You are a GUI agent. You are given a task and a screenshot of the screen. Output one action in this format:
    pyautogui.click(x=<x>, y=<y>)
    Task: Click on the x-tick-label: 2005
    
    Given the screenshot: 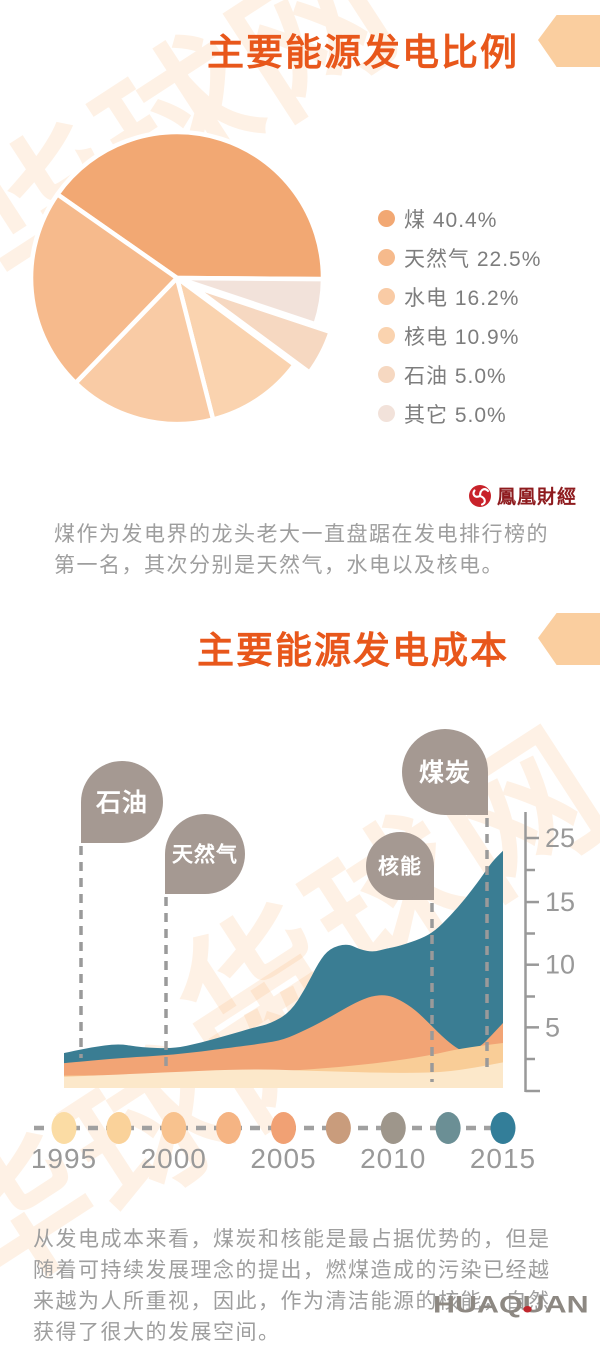 What is the action you would take?
    pyautogui.click(x=283, y=1158)
    